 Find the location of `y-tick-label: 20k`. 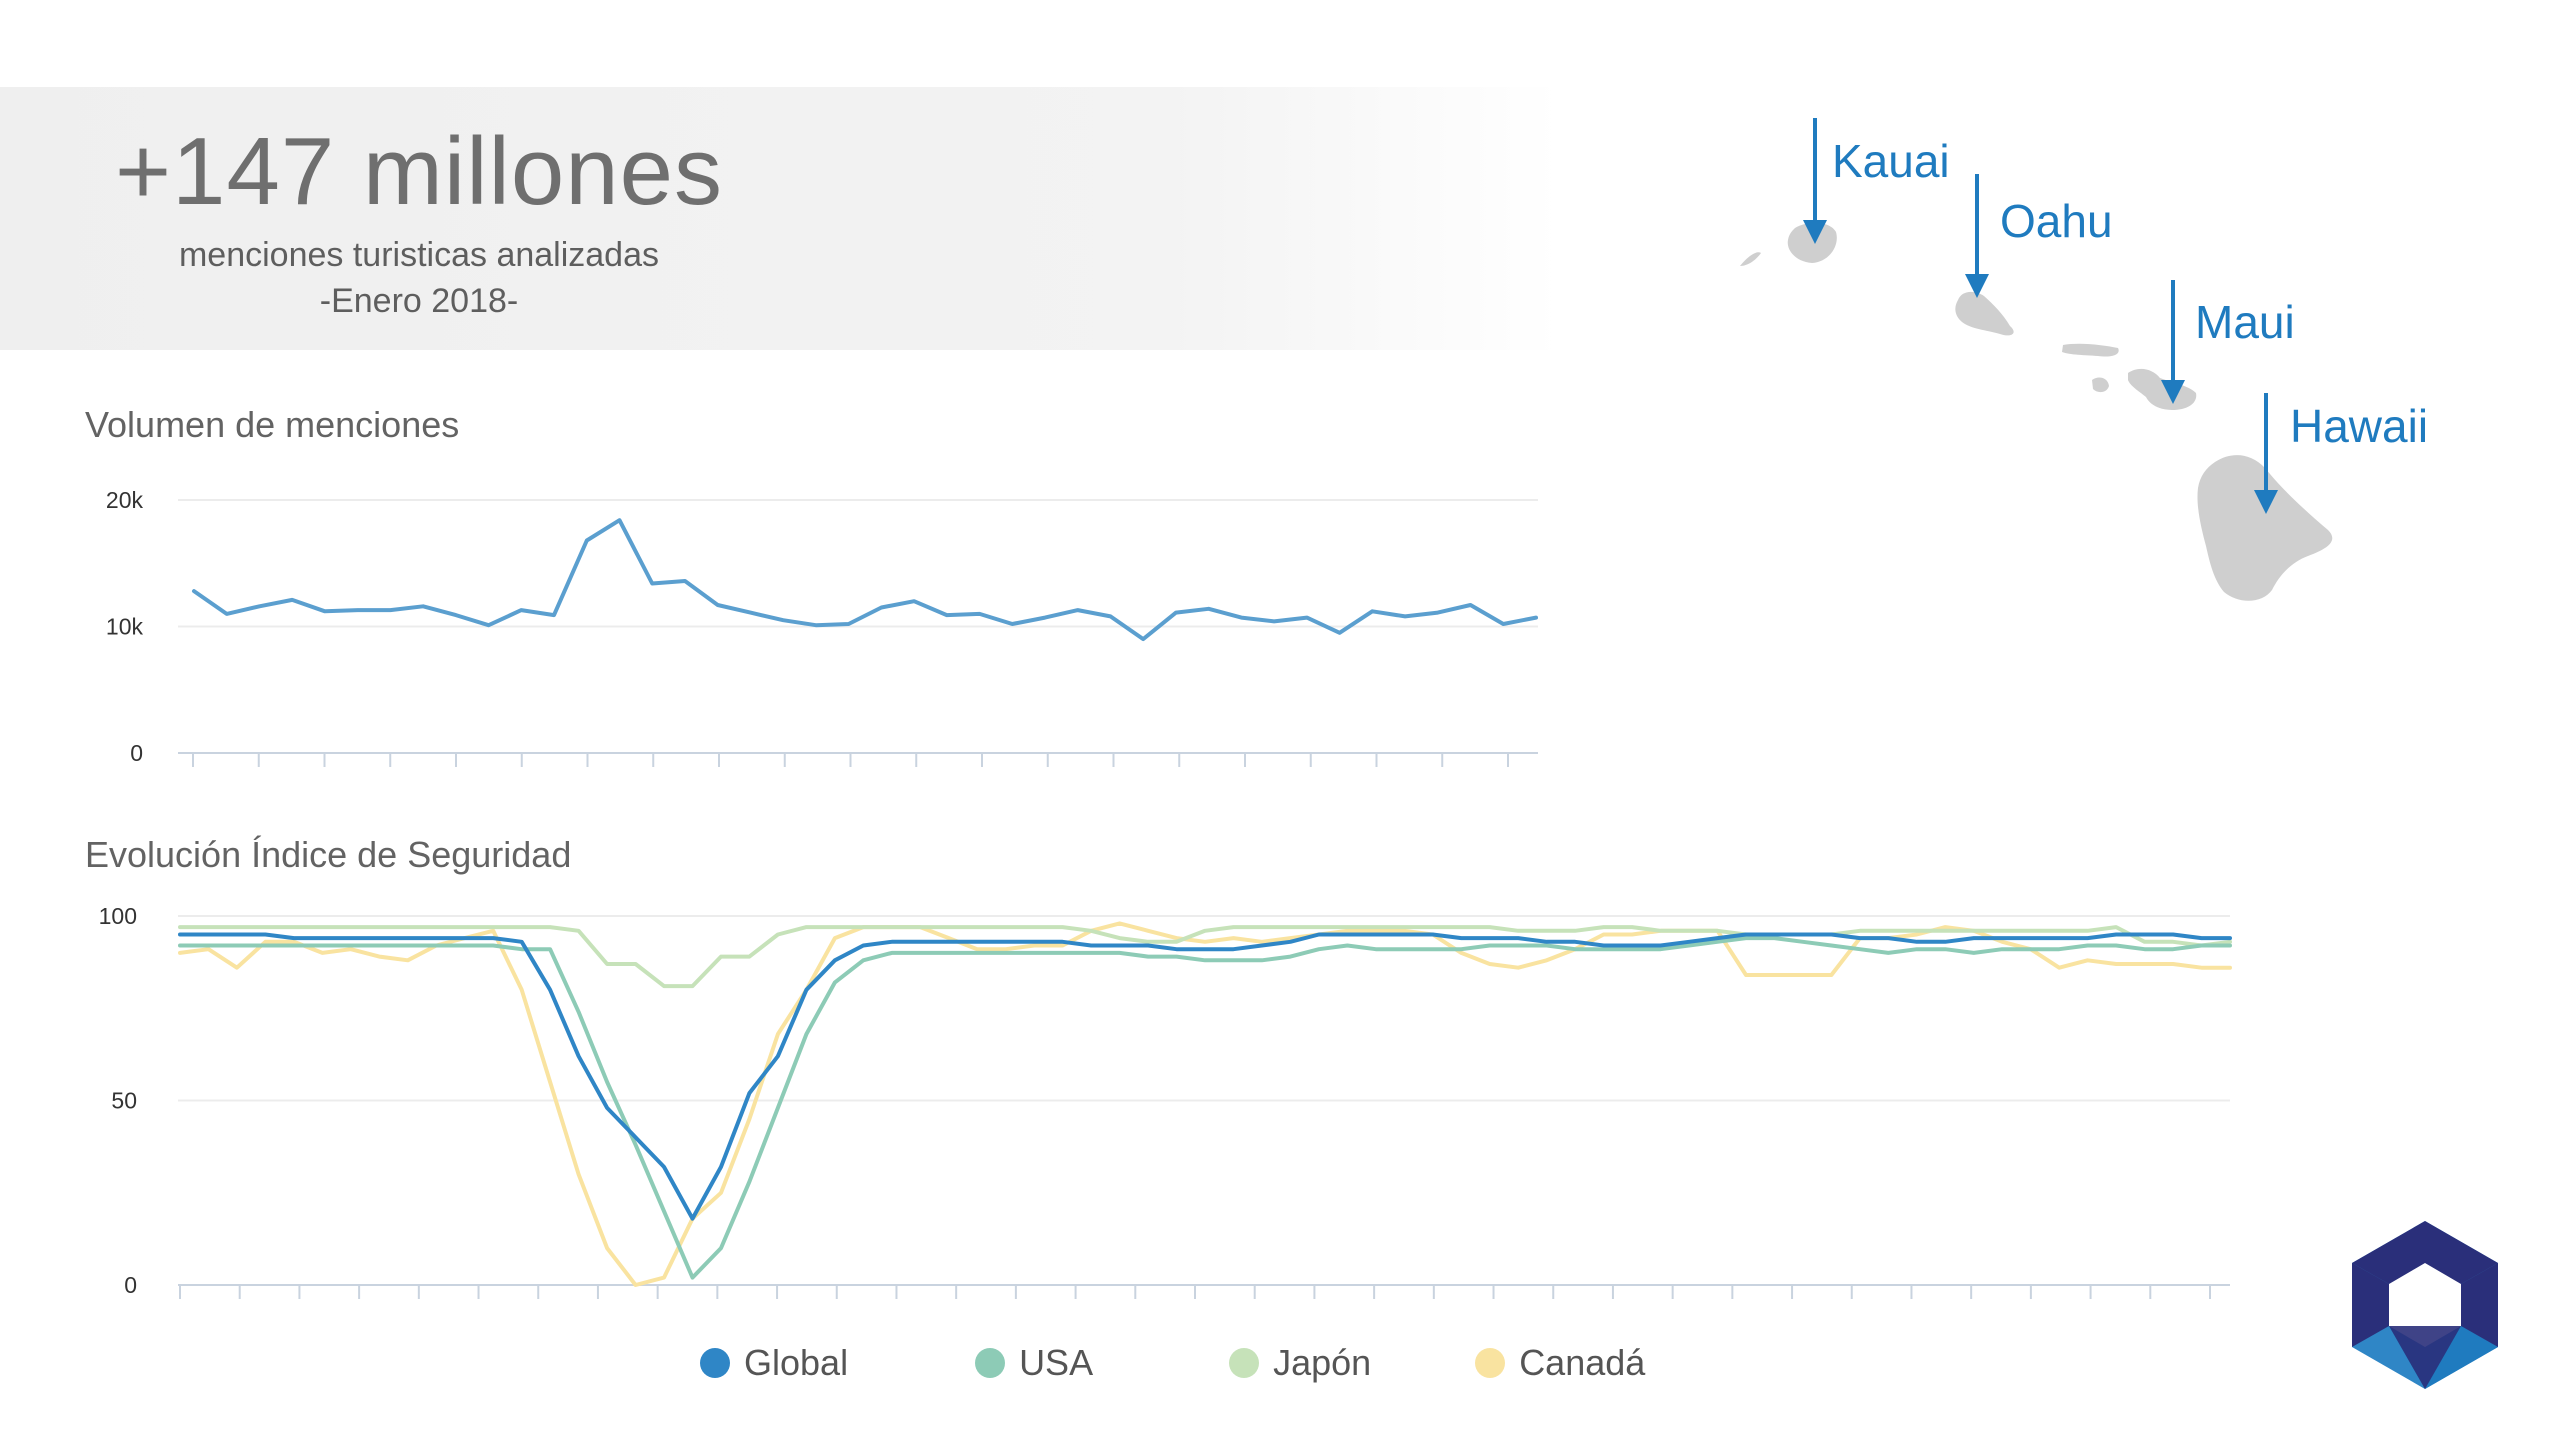

y-tick-label: 20k is located at coordinates (125, 500).